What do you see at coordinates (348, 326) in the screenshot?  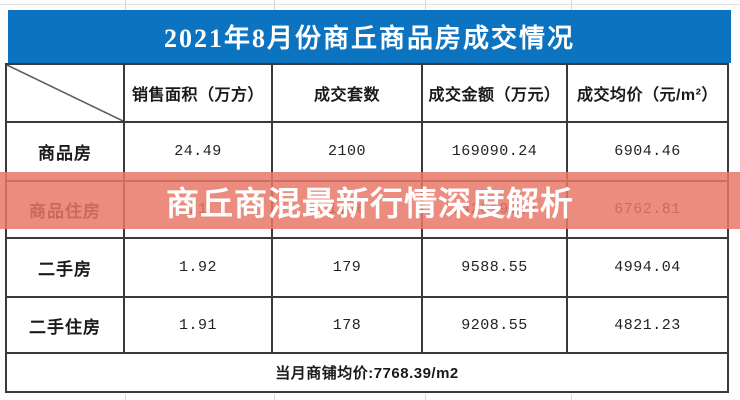 I see `table-cell: 178` at bounding box center [348, 326].